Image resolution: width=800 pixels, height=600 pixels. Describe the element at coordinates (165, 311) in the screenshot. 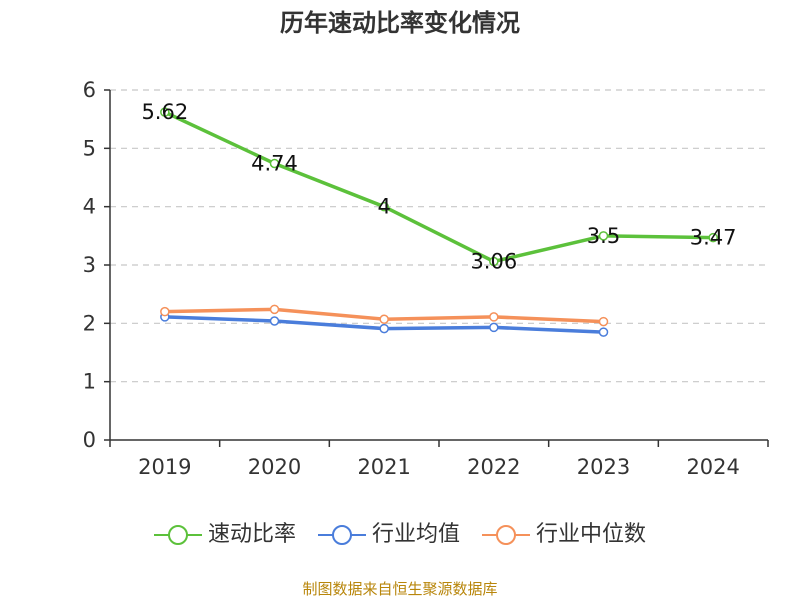

I see `point-2-2019` at that location.